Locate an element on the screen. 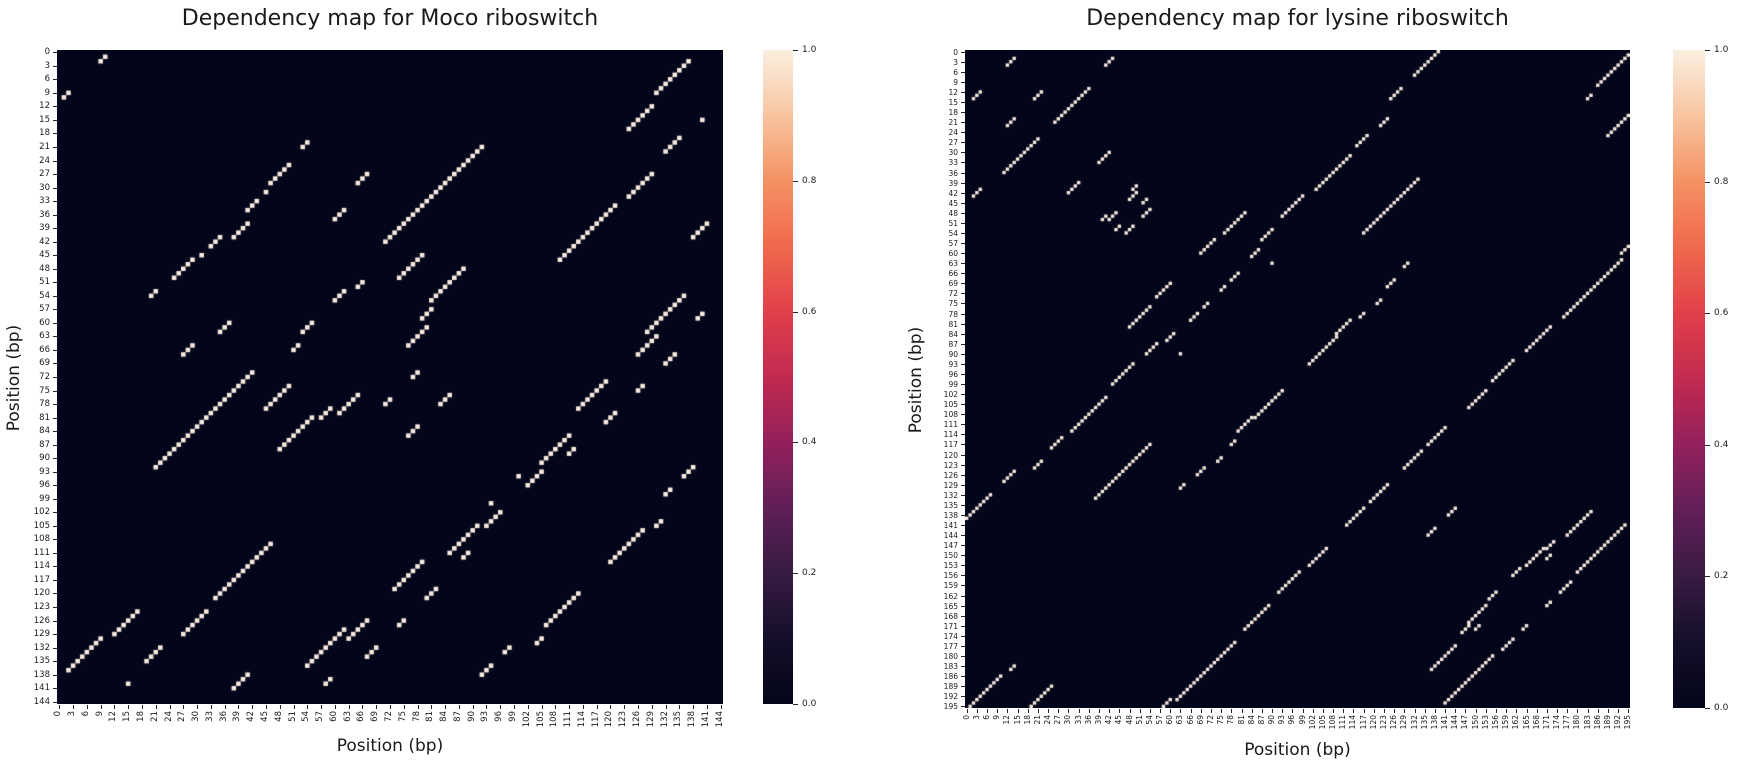  y-tick-label: 0 is located at coordinates (955, 52).